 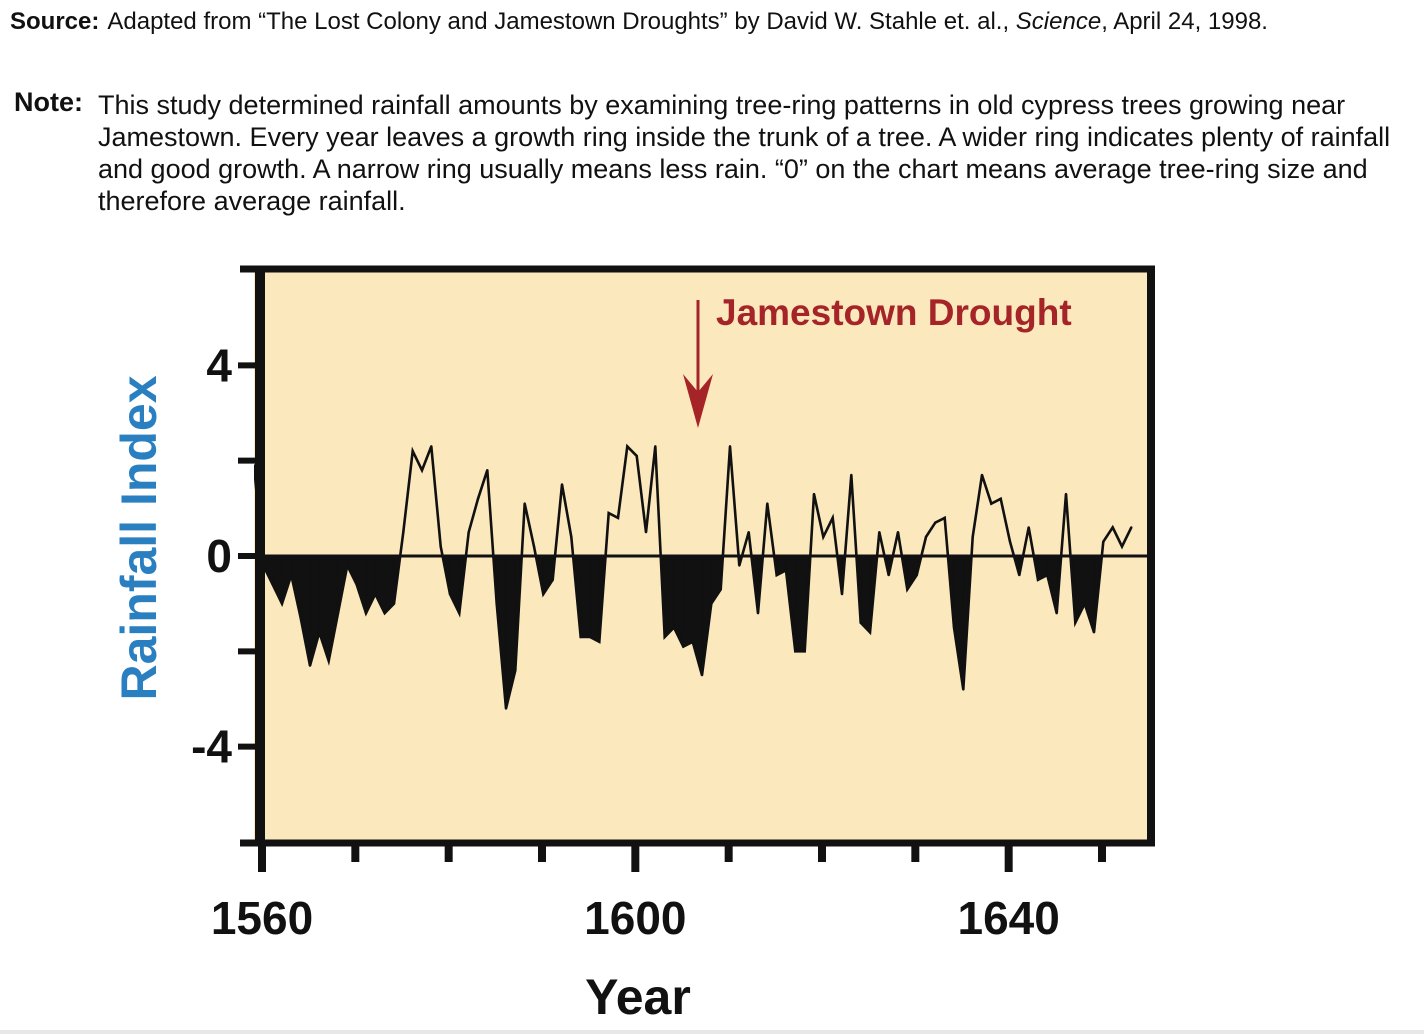 What do you see at coordinates (211, 747) in the screenshot?
I see `y-tick-label: -4` at bounding box center [211, 747].